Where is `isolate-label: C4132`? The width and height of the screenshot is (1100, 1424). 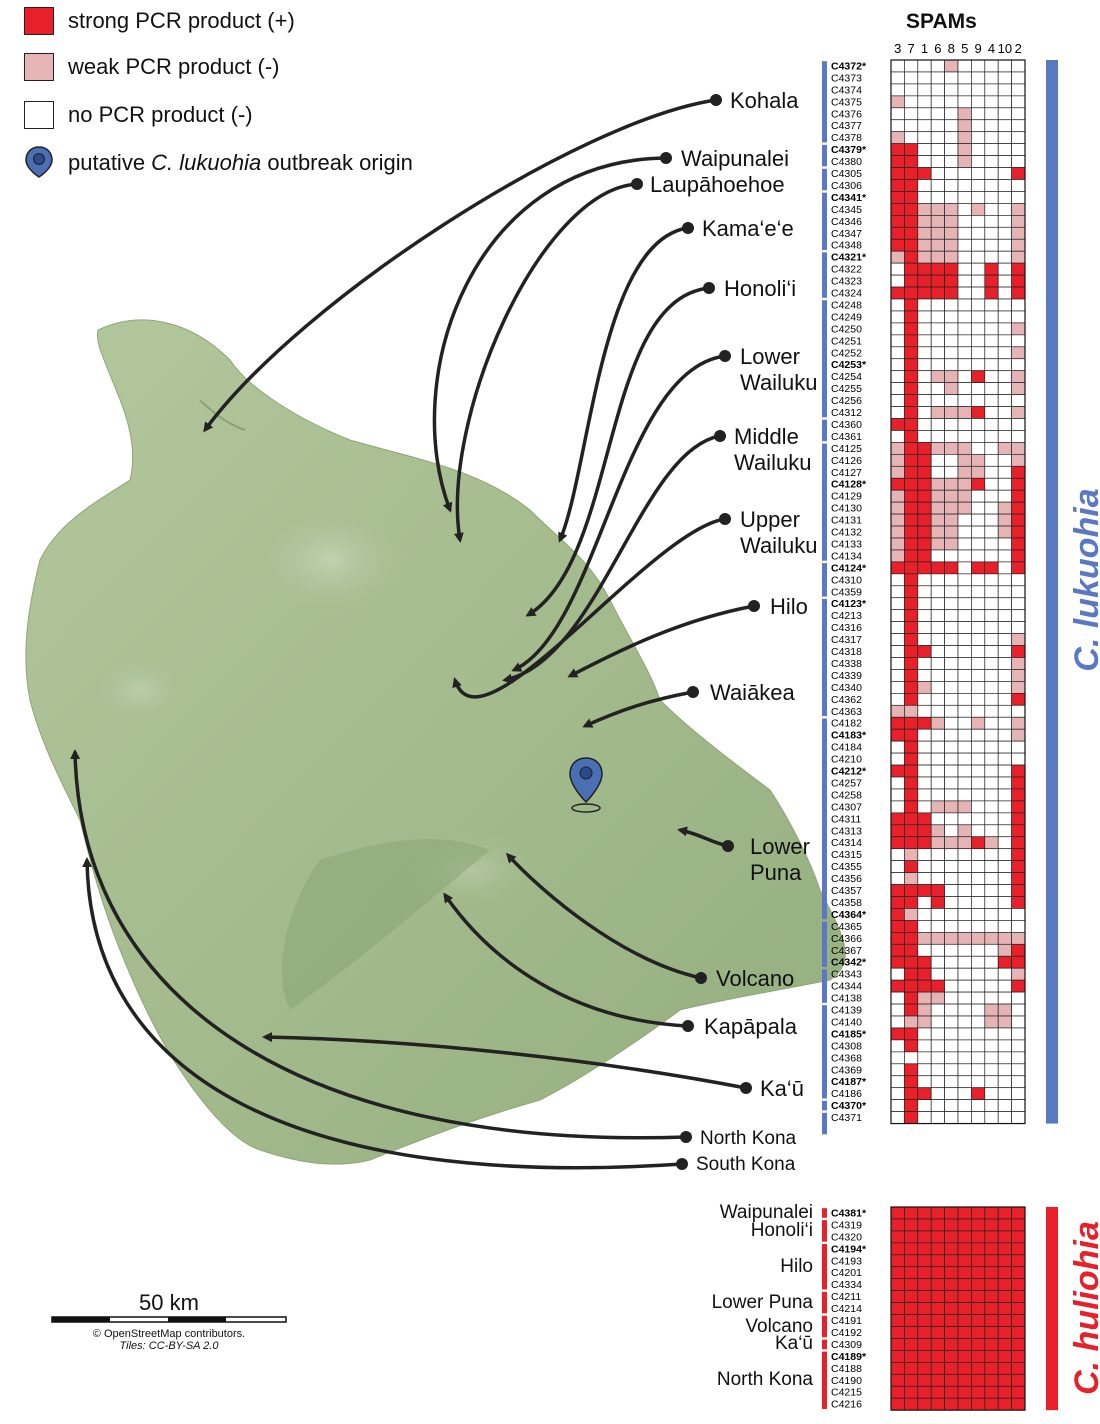
isolate-label: C4132 is located at coordinates (846, 533).